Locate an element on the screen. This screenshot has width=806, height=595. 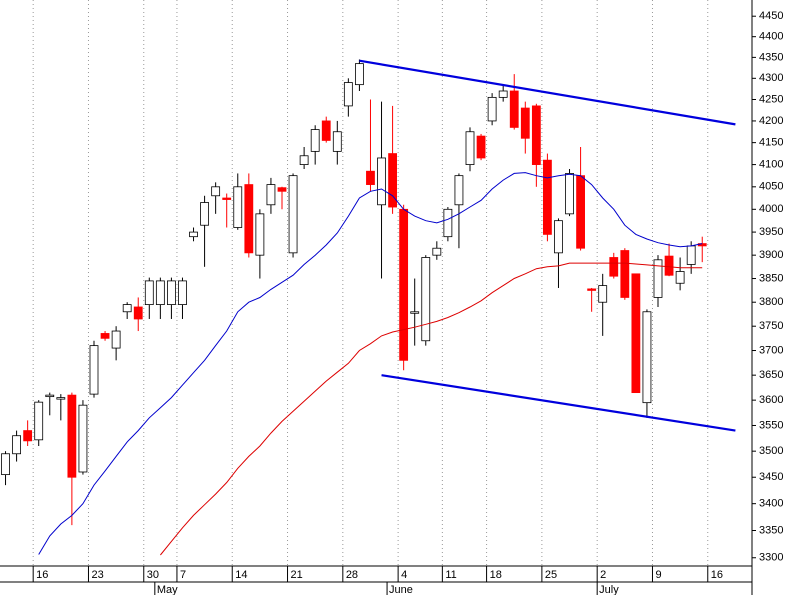
y-tick-label: 3550 is located at coordinates (771, 425).